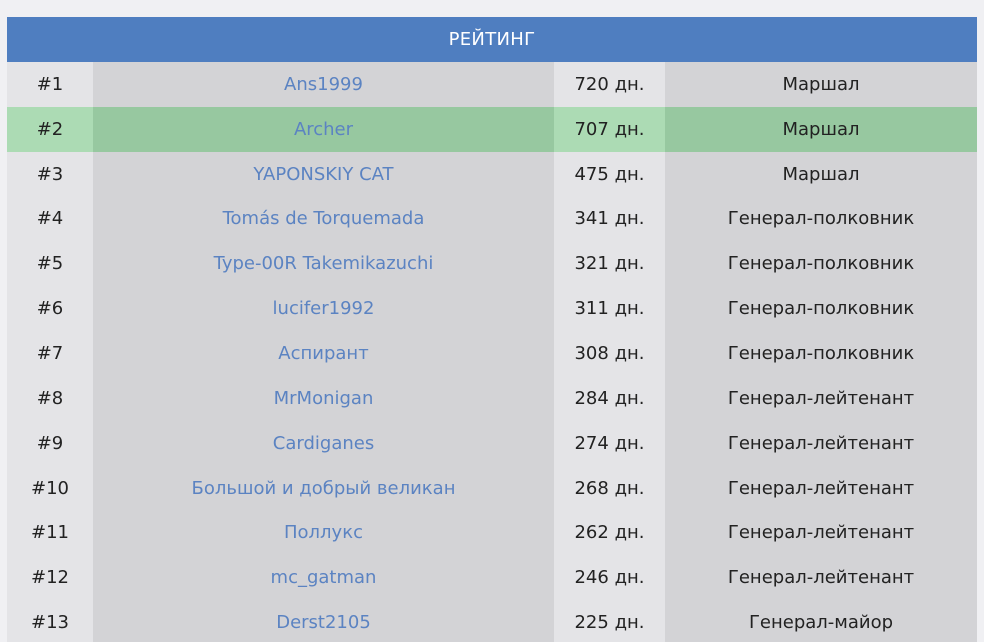 This screenshot has width=984, height=642. I want to click on player-cell: Tomás de Torquemada, so click(323, 219).